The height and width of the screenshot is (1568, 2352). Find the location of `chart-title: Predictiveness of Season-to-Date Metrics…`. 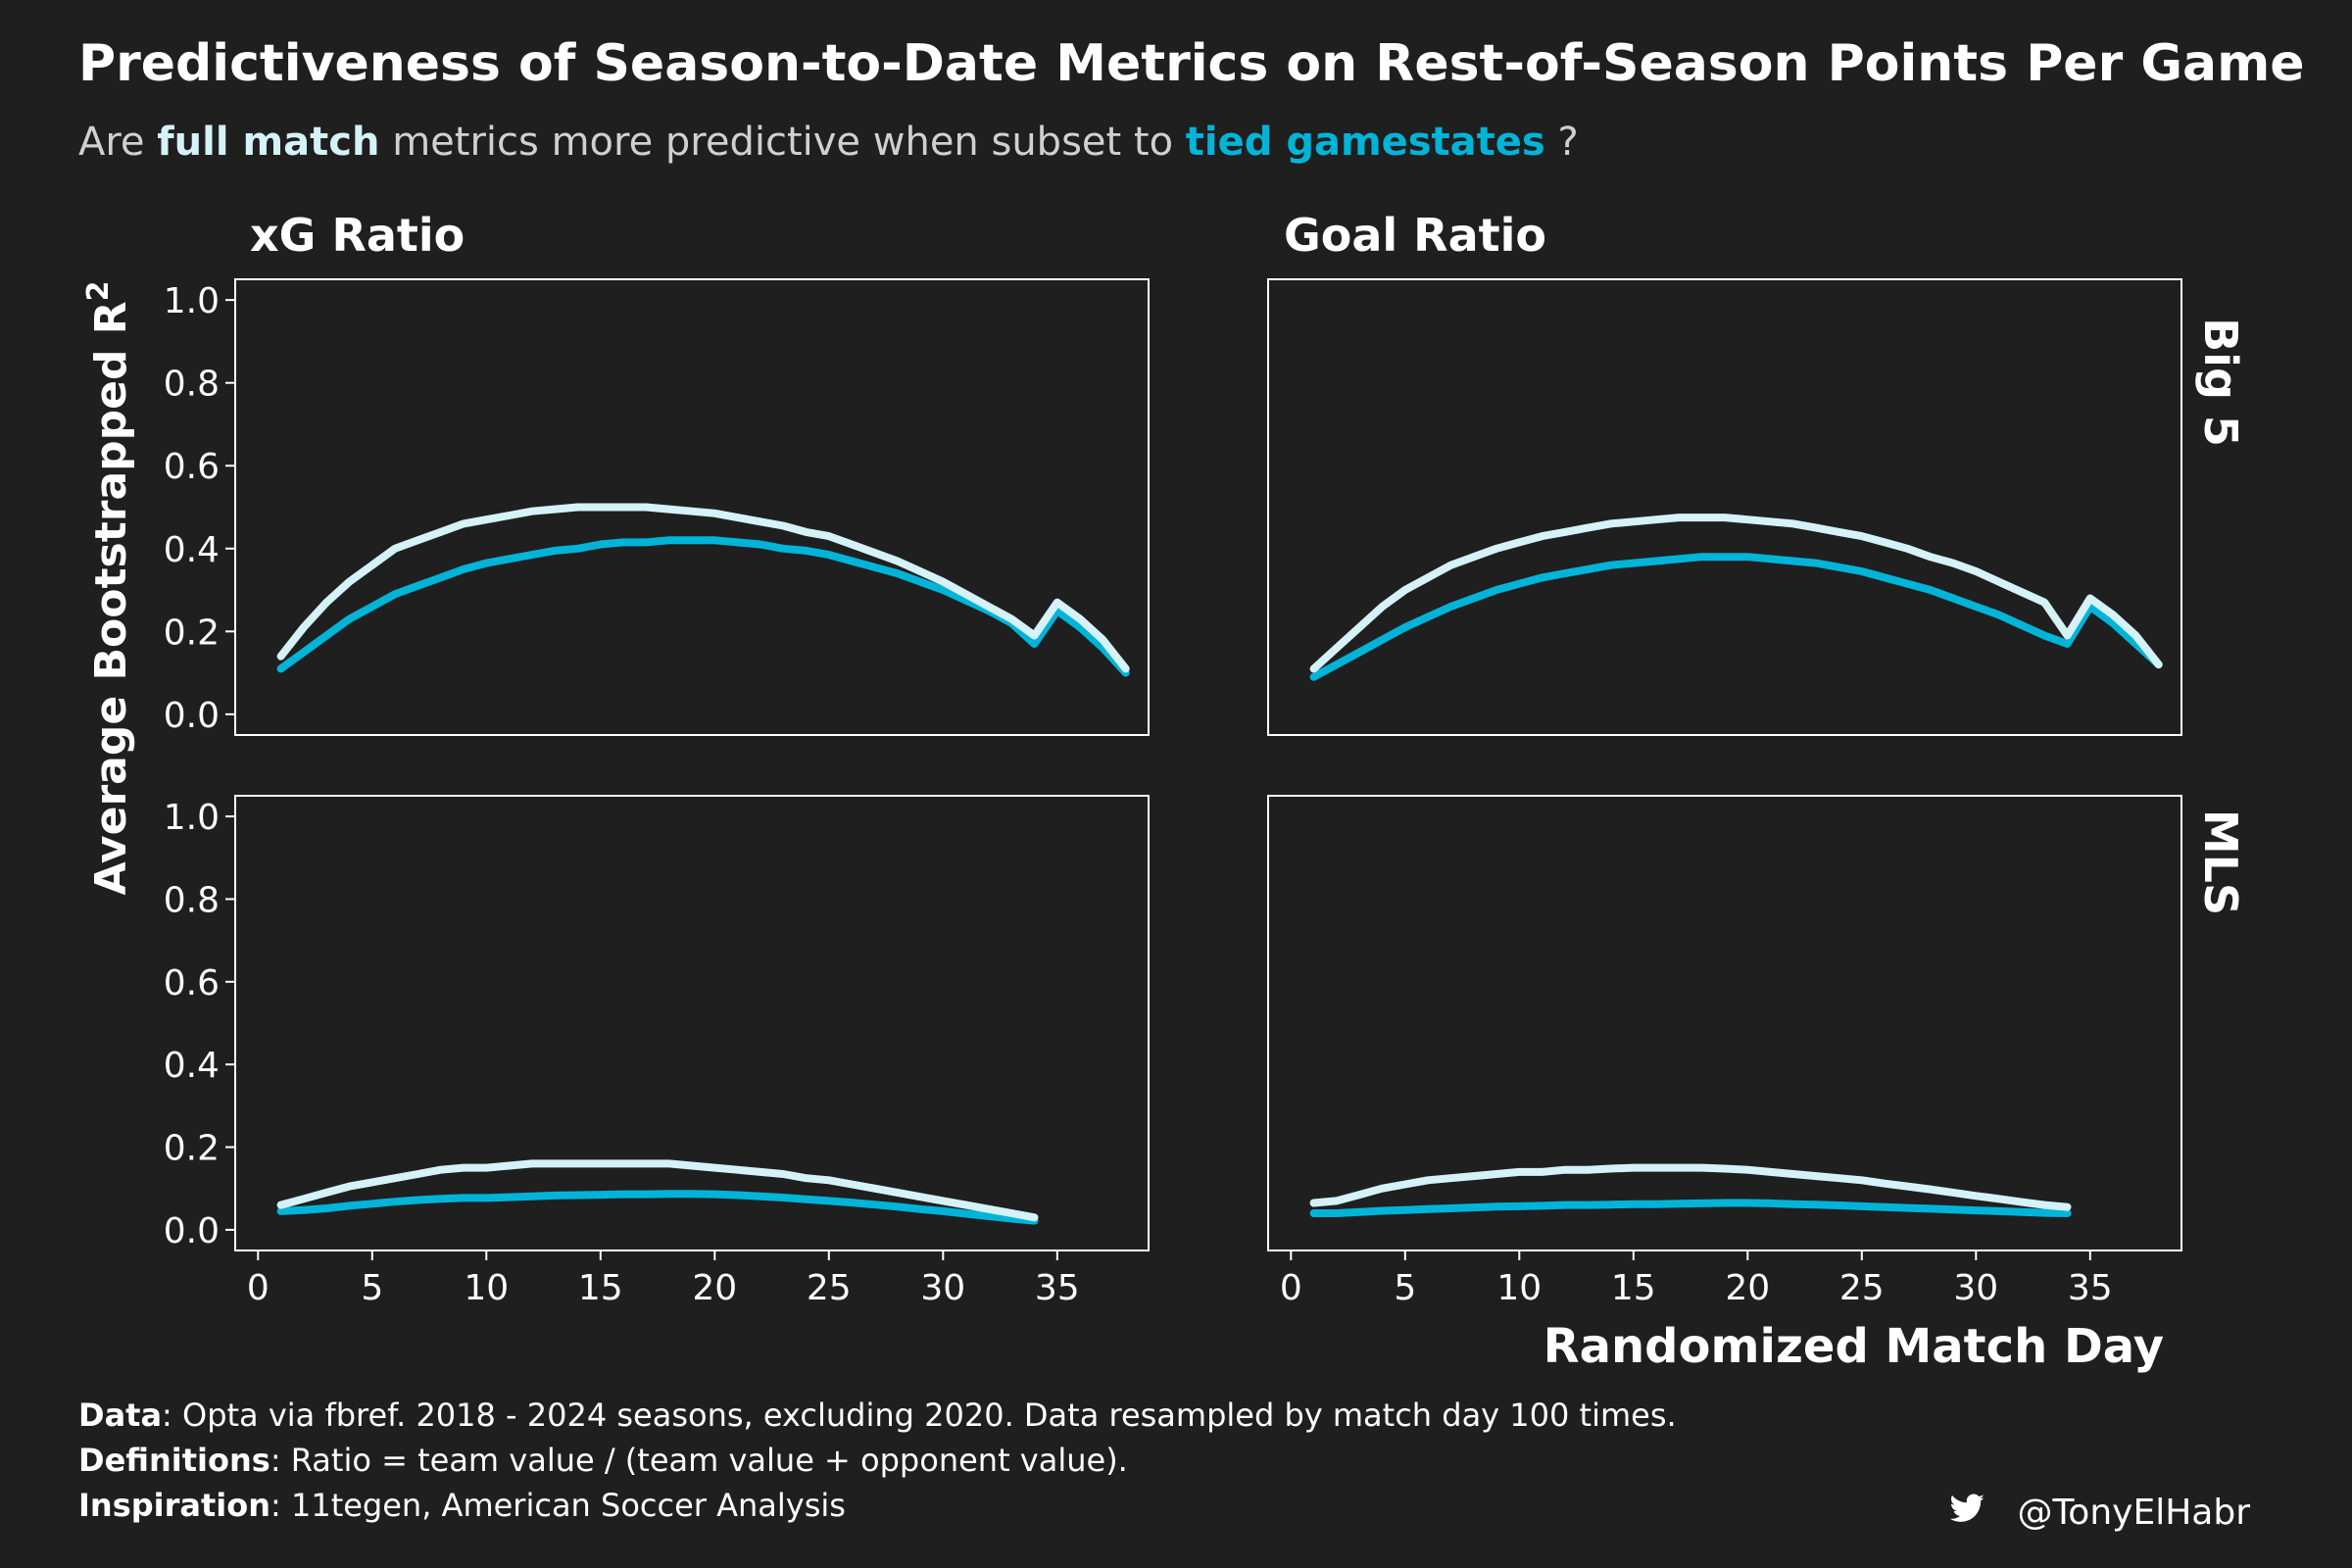

chart-title: Predictiveness of Season-to-Date Metrics… is located at coordinates (1191, 63).